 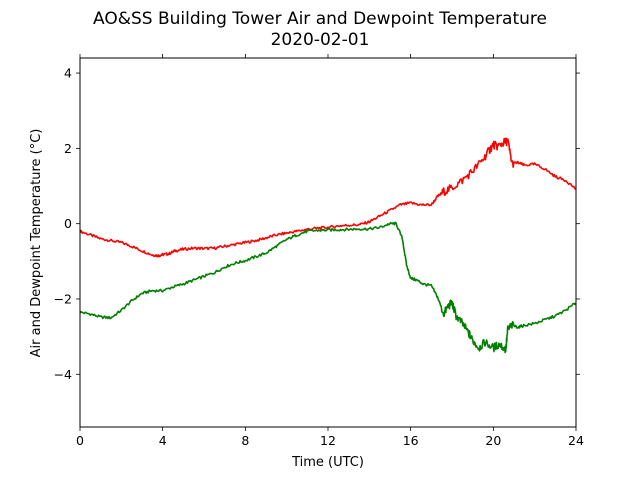 I want to click on x-tick-label: 16, so click(x=411, y=440).